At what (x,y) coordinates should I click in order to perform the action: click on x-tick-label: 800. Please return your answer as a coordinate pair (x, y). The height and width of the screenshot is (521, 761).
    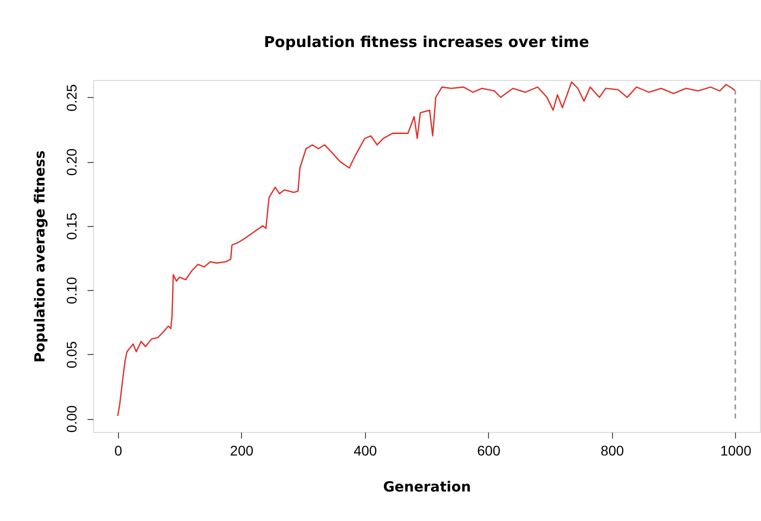
    Looking at the image, I should click on (612, 450).